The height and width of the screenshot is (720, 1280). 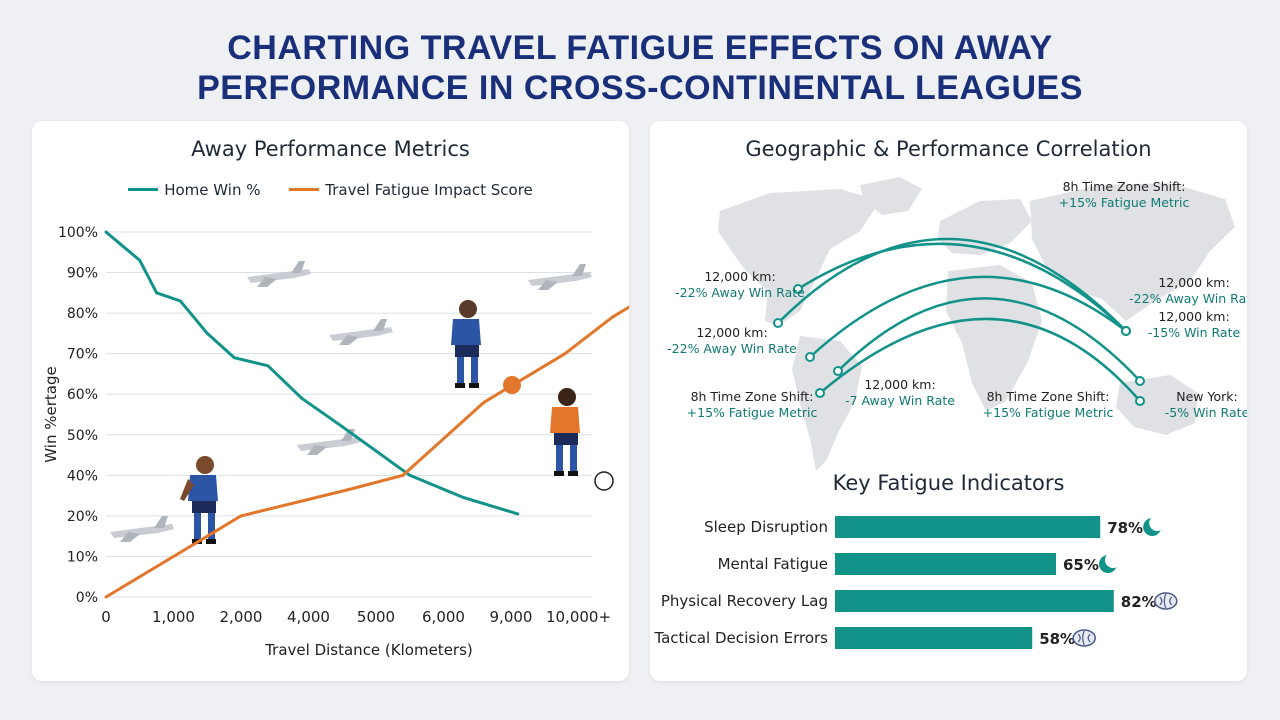 What do you see at coordinates (82, 436) in the screenshot?
I see `y-tick-label: 50%` at bounding box center [82, 436].